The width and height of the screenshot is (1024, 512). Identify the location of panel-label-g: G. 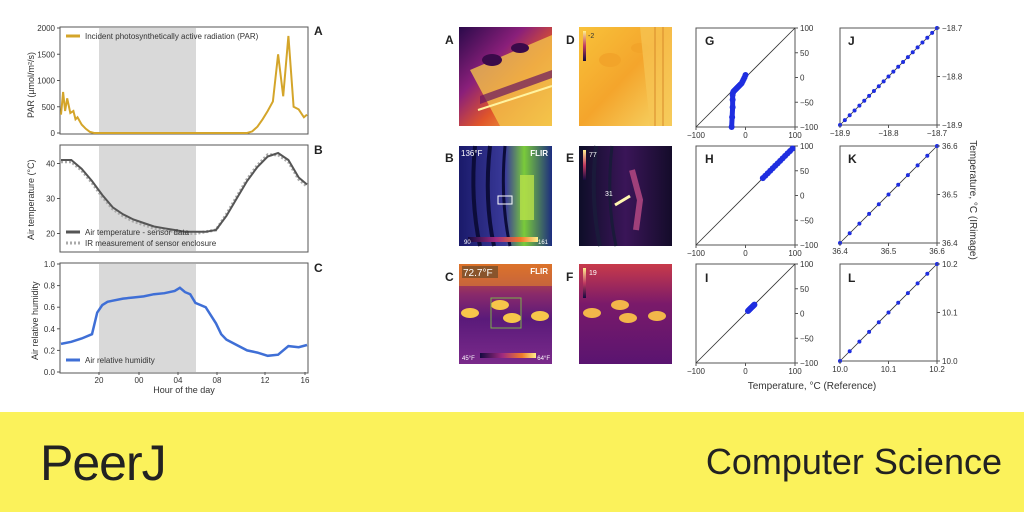
(709, 41).